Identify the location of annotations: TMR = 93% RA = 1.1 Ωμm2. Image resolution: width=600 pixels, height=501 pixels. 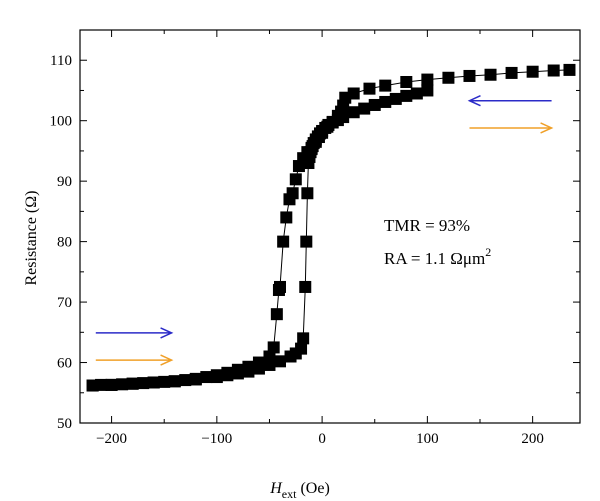
(437, 242).